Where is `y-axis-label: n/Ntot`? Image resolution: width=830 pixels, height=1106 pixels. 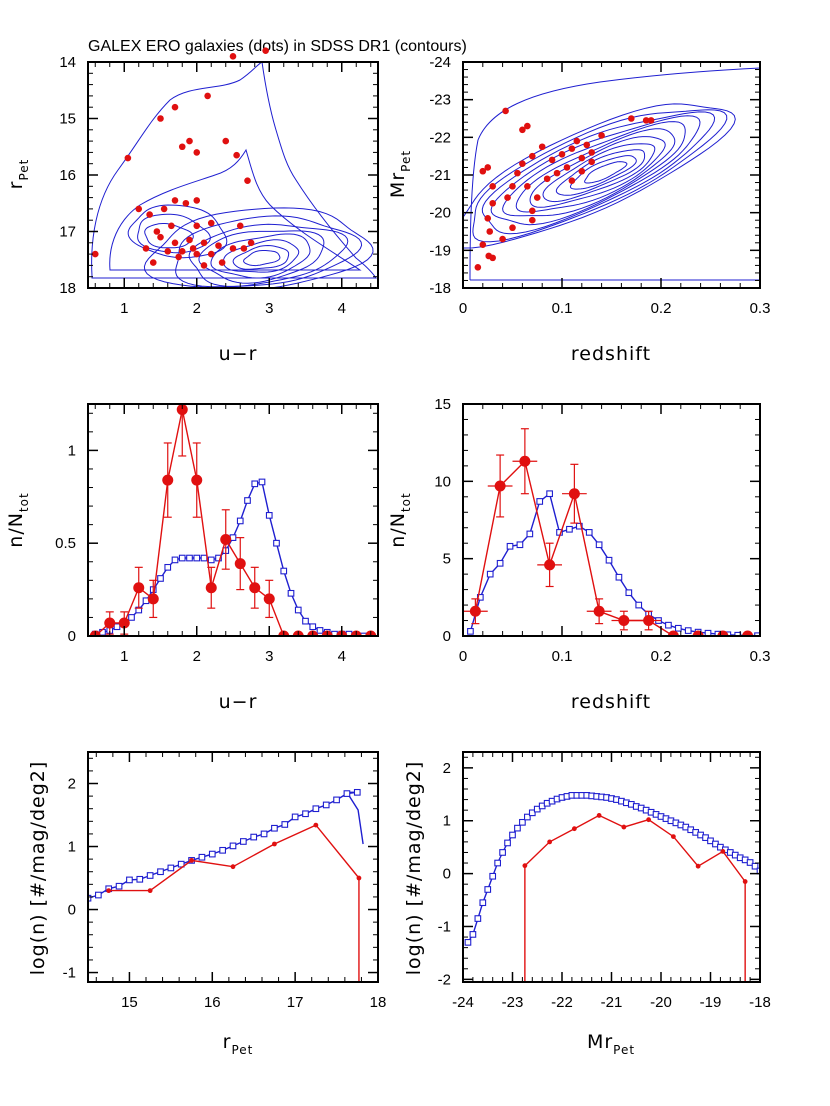 y-axis-label: n/Ntot is located at coordinates (18, 519).